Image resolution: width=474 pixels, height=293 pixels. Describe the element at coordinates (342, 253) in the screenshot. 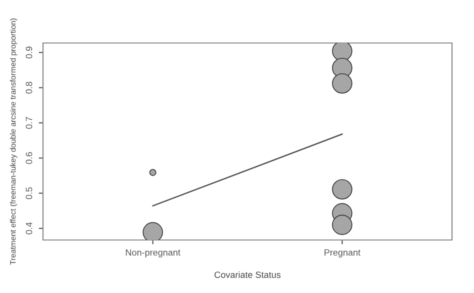

I see `x-tick-label: Pregnant` at that location.